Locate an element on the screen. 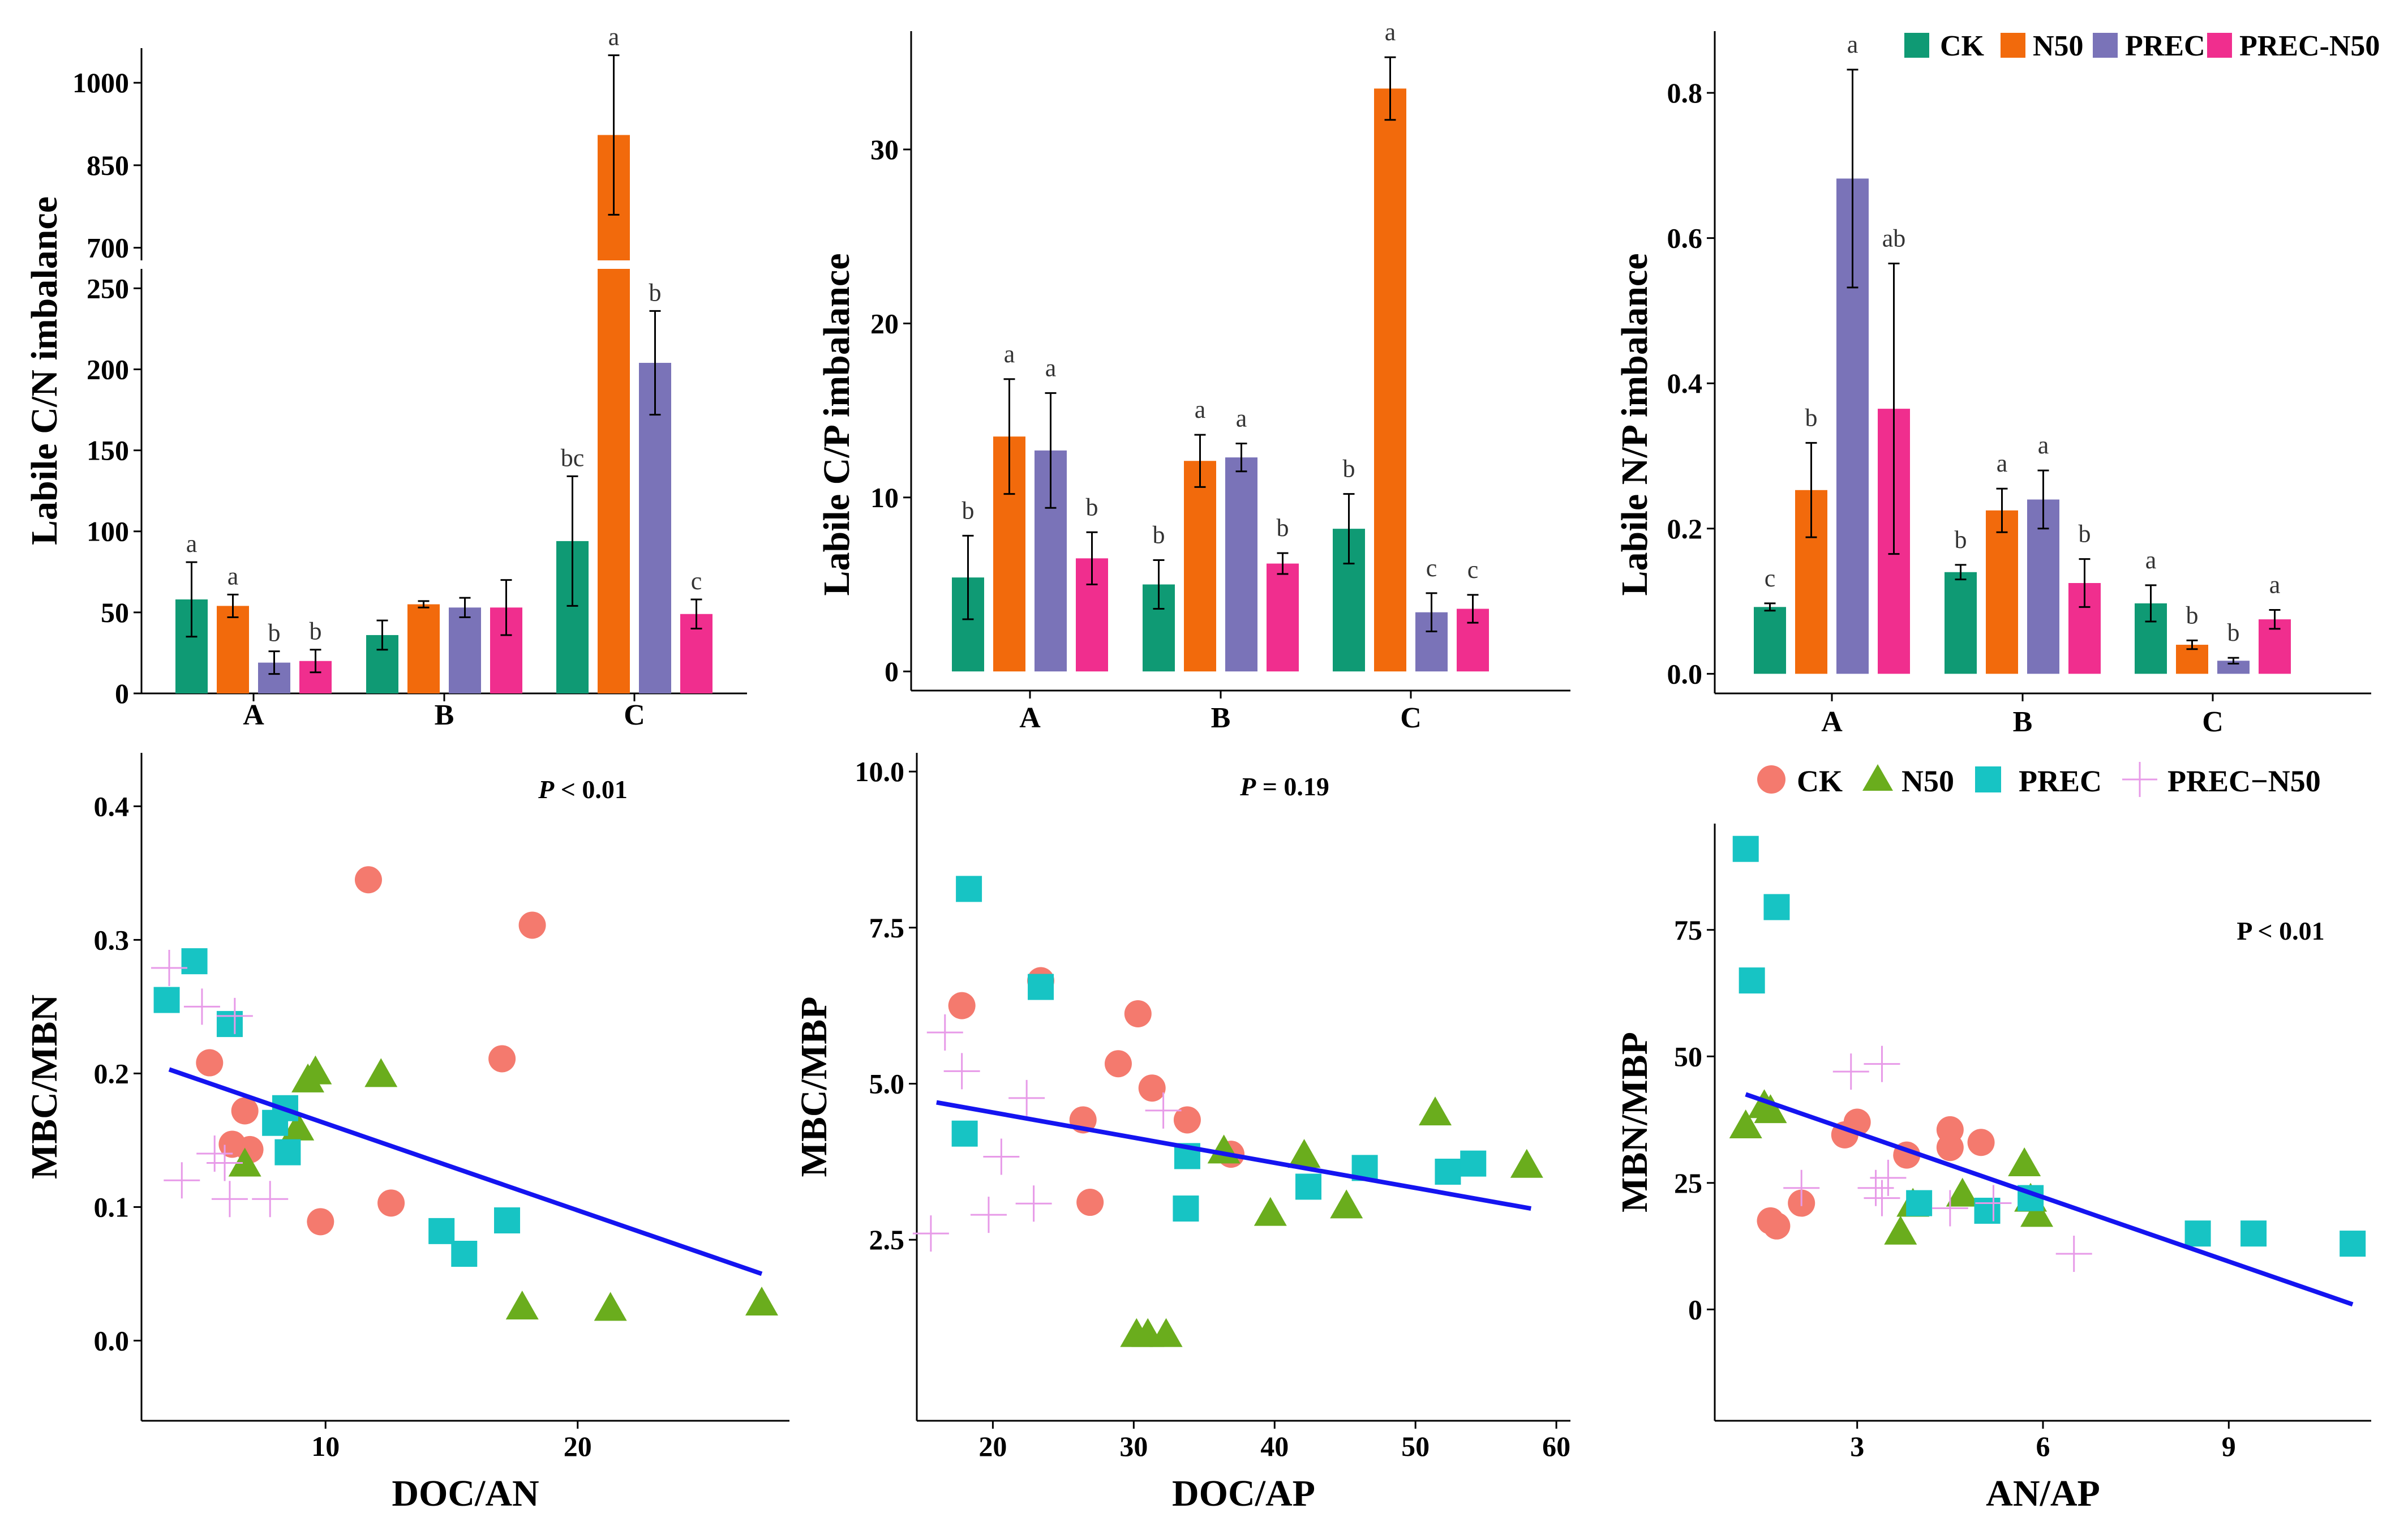 The width and height of the screenshot is (2408, 1517). x-tick-label: 10 is located at coordinates (325, 1446).